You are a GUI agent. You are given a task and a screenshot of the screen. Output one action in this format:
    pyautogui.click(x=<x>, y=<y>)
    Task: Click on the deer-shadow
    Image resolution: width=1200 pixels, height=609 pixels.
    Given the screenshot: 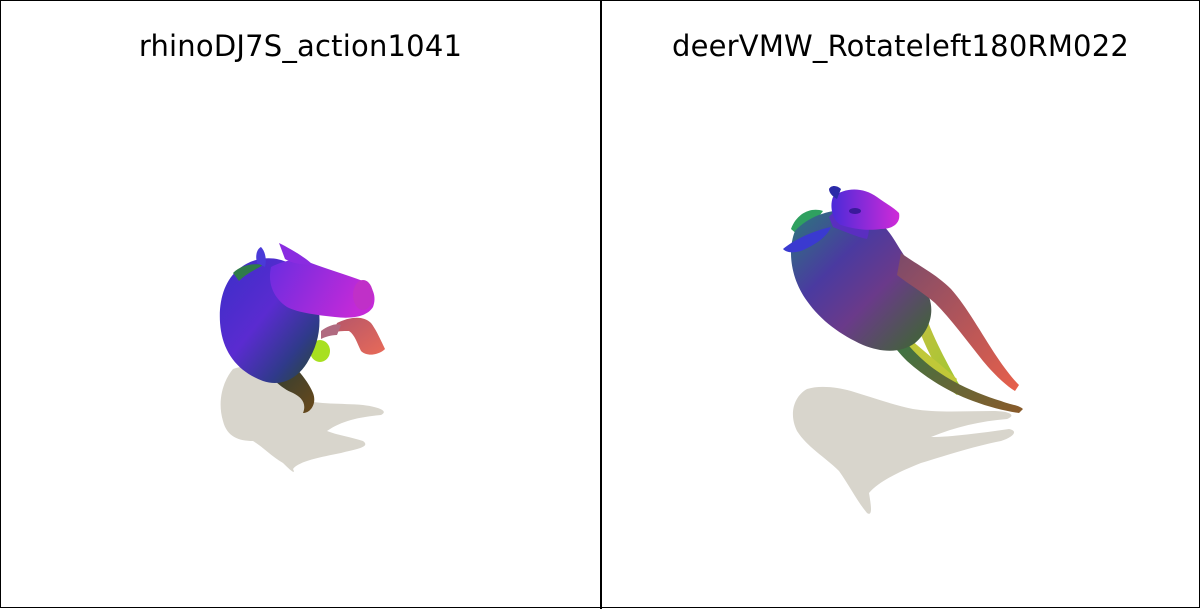 What is the action you would take?
    pyautogui.click(x=903, y=450)
    